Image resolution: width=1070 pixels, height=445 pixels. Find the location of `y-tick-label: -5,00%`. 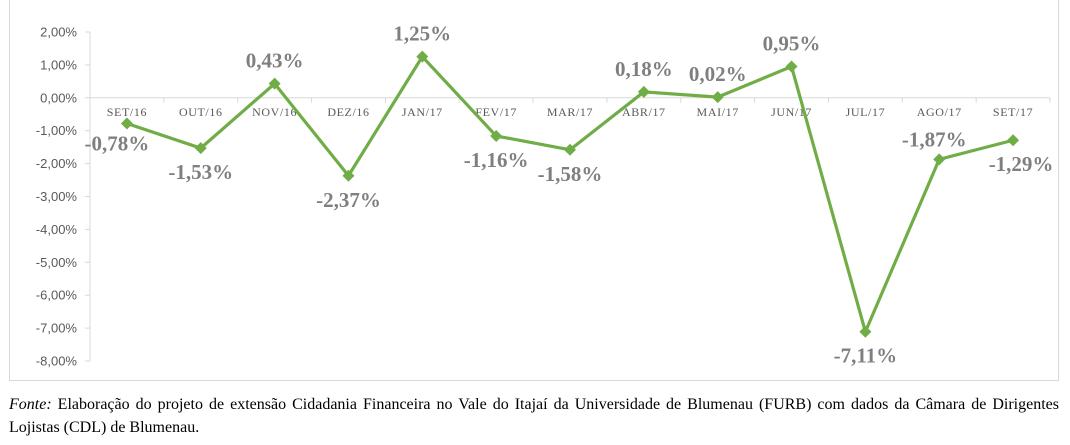

y-tick-label: -5,00% is located at coordinates (57, 262).